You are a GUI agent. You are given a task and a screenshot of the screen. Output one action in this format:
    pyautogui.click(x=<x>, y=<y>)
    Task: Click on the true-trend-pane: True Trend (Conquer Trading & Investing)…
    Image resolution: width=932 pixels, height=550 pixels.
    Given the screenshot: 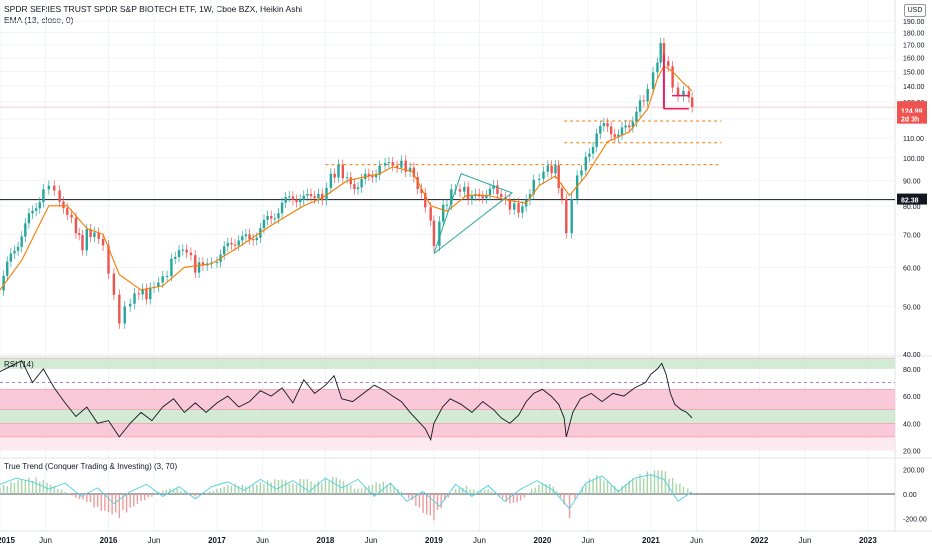 What is the action you would take?
    pyautogui.click(x=447, y=491)
    